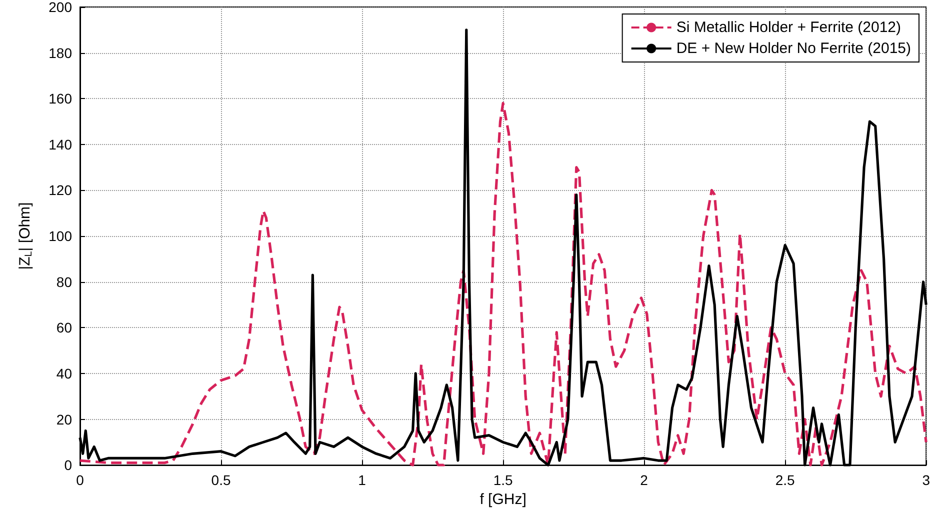 The image size is (933, 512). I want to click on y-tick-label: 20, so click(64, 419).